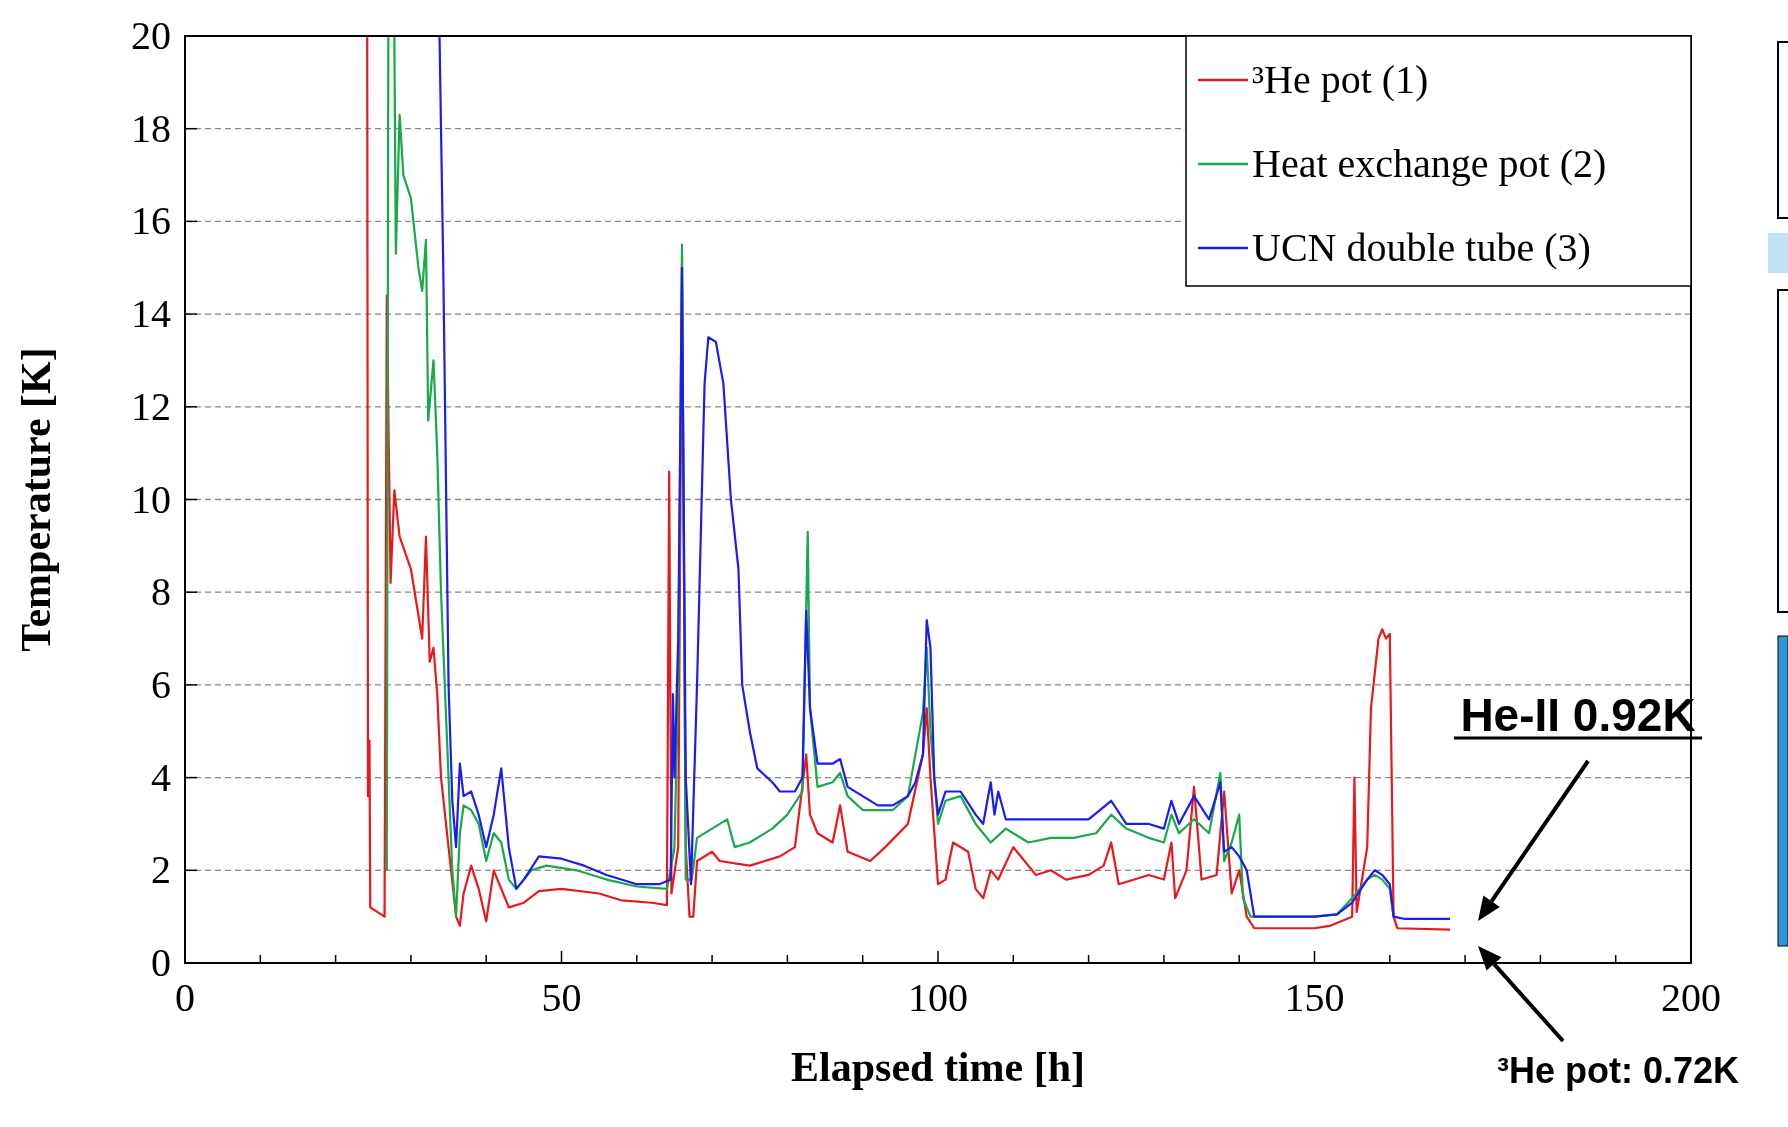 This screenshot has height=1127, width=1788. I want to click on y-tick-label: 10, so click(151, 499).